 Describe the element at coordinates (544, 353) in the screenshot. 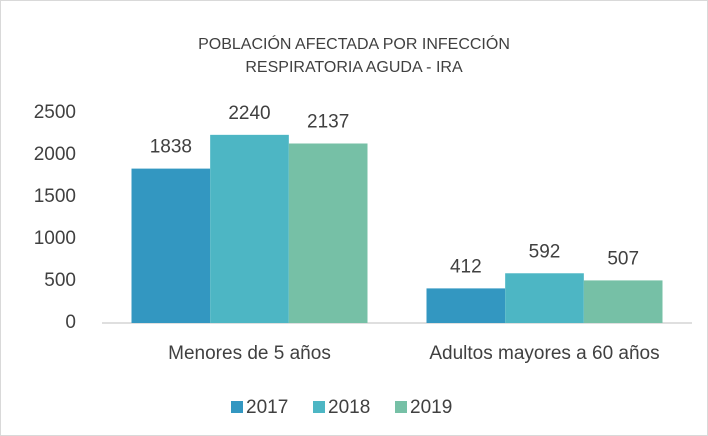

I see `x-tick-label: Adultos mayores a 60 años` at that location.